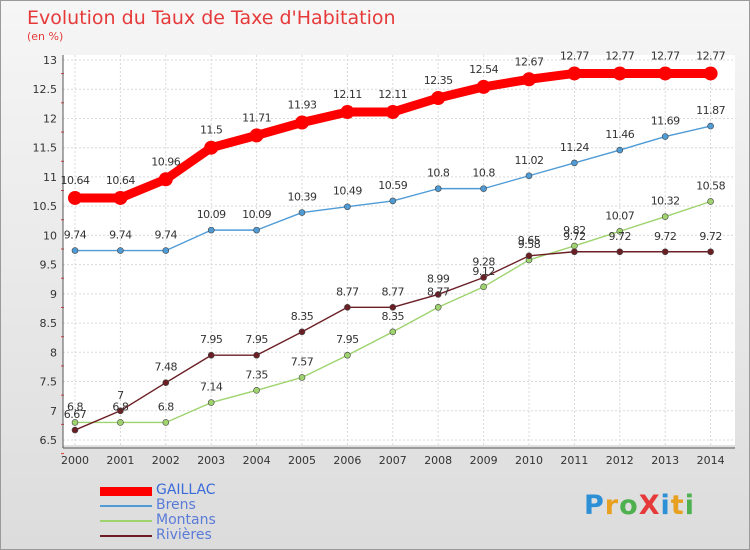 The width and height of the screenshot is (750, 550). Describe the element at coordinates (639, 505) in the screenshot. I see `proxiti-logo: ProXiti` at that location.